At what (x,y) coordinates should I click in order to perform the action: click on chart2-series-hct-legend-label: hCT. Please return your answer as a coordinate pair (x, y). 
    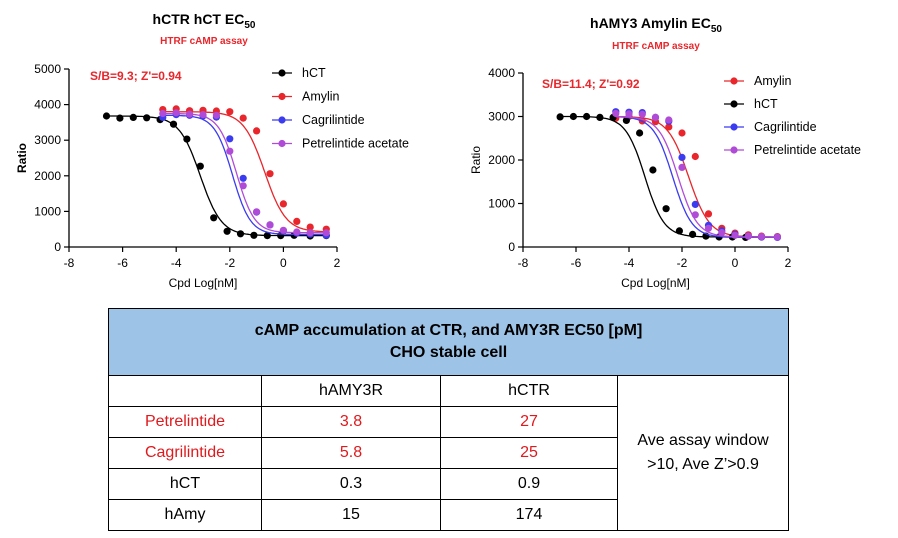
    Looking at the image, I should click on (766, 104).